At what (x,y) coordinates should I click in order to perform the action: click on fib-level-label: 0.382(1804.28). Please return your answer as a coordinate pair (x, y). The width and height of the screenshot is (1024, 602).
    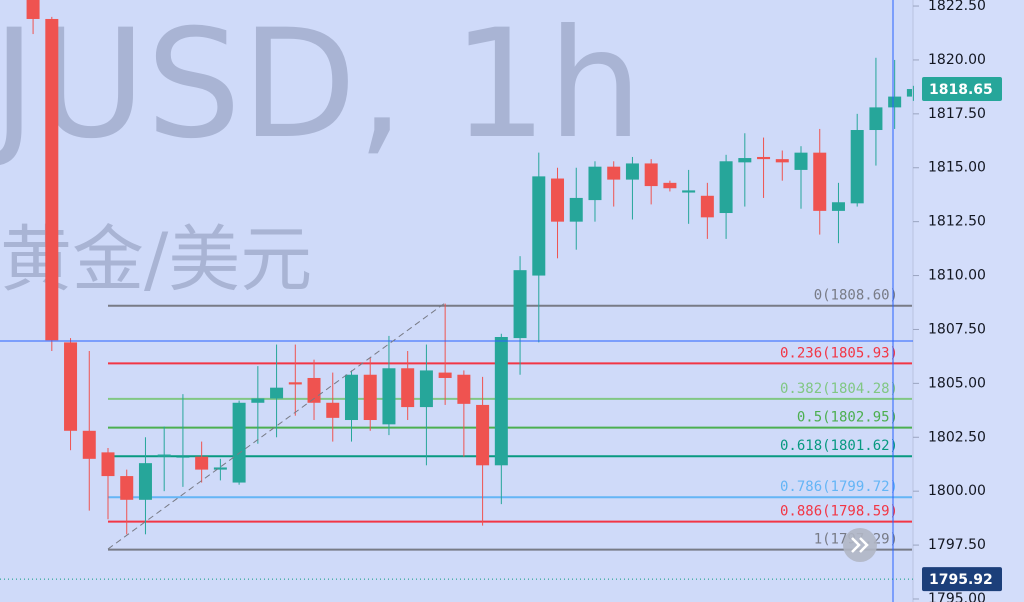
    Looking at the image, I should click on (839, 389).